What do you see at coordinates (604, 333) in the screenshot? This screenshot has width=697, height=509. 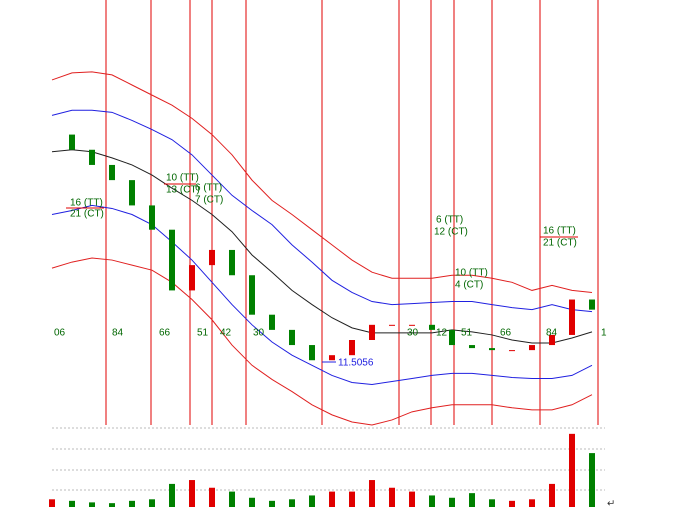 I see `time-label: 1` at bounding box center [604, 333].